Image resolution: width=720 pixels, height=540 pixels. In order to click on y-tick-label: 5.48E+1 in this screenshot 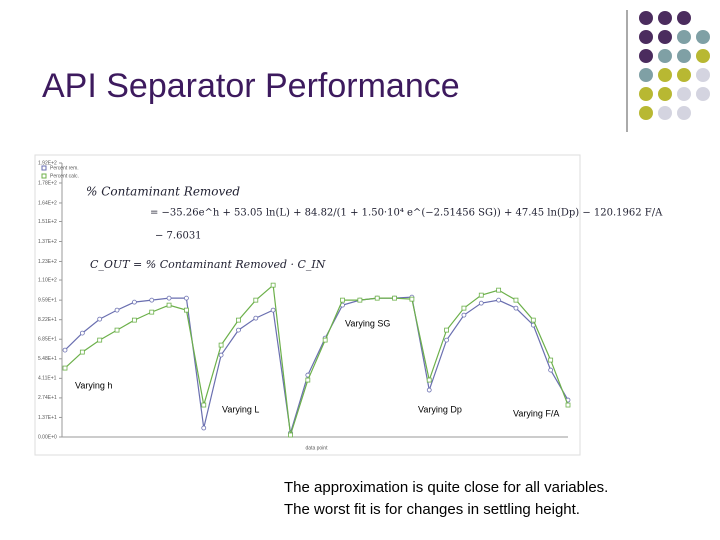, I will do `click(47, 359)`.